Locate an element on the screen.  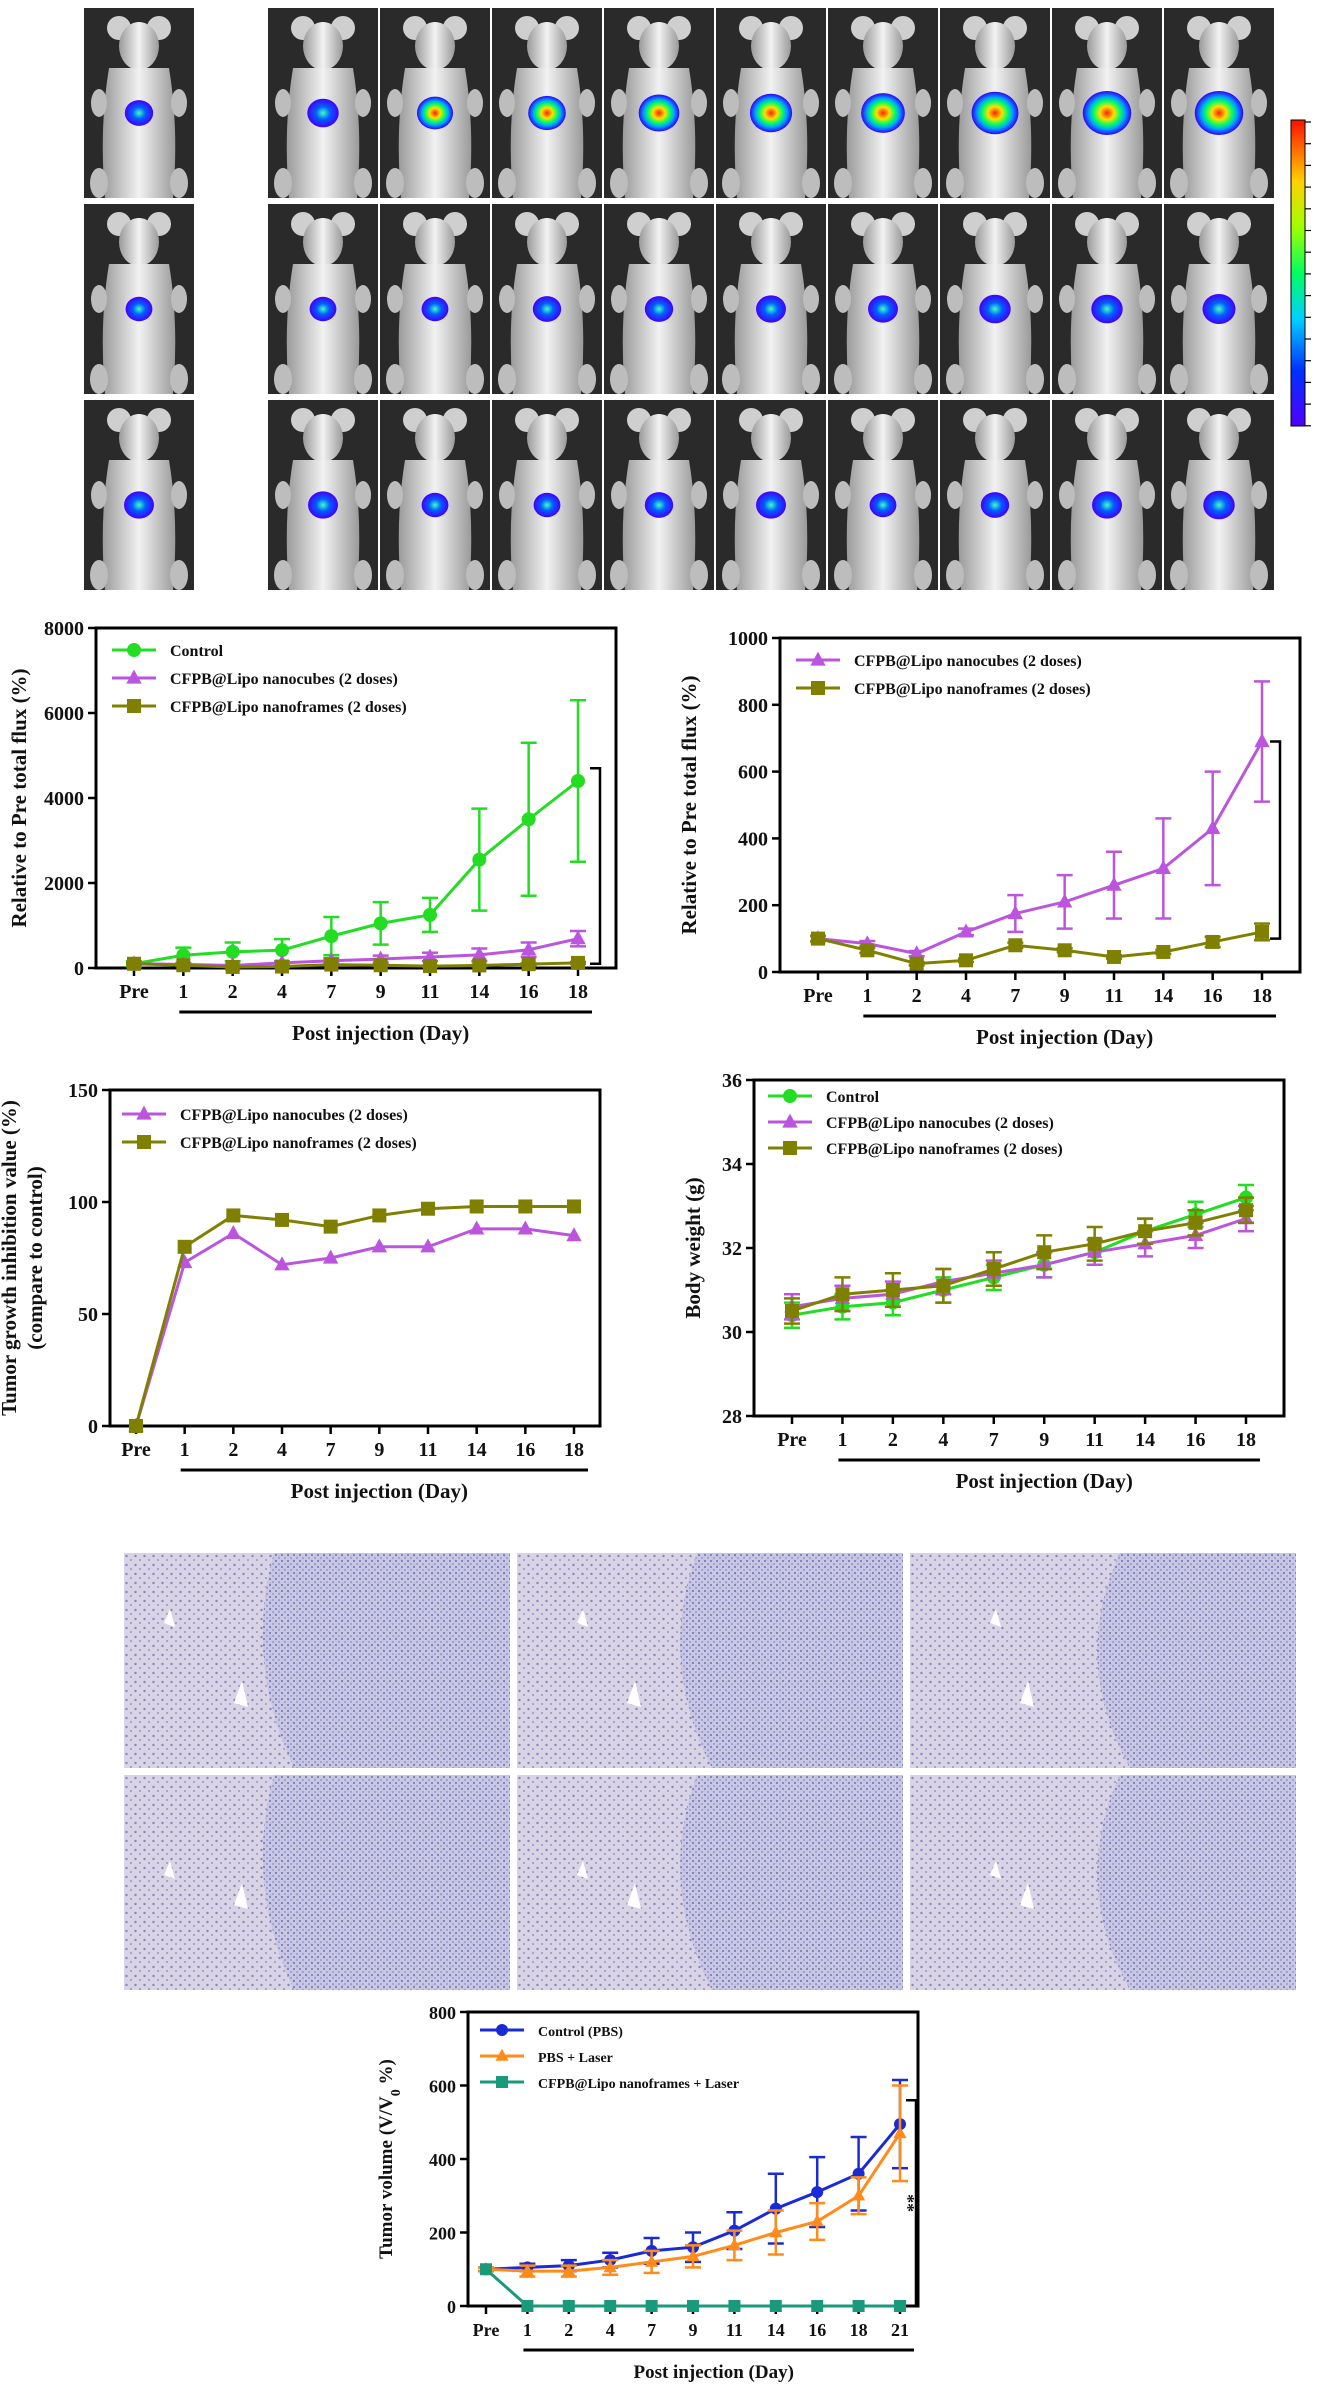
y-tick-label: 50 is located at coordinates (88, 1315).